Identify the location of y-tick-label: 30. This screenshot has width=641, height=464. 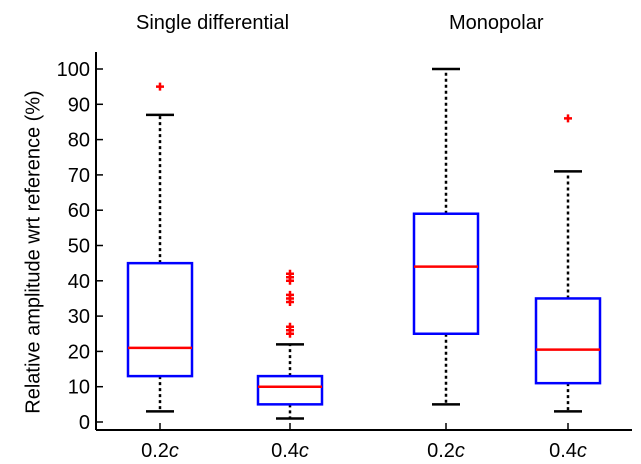
(79, 317).